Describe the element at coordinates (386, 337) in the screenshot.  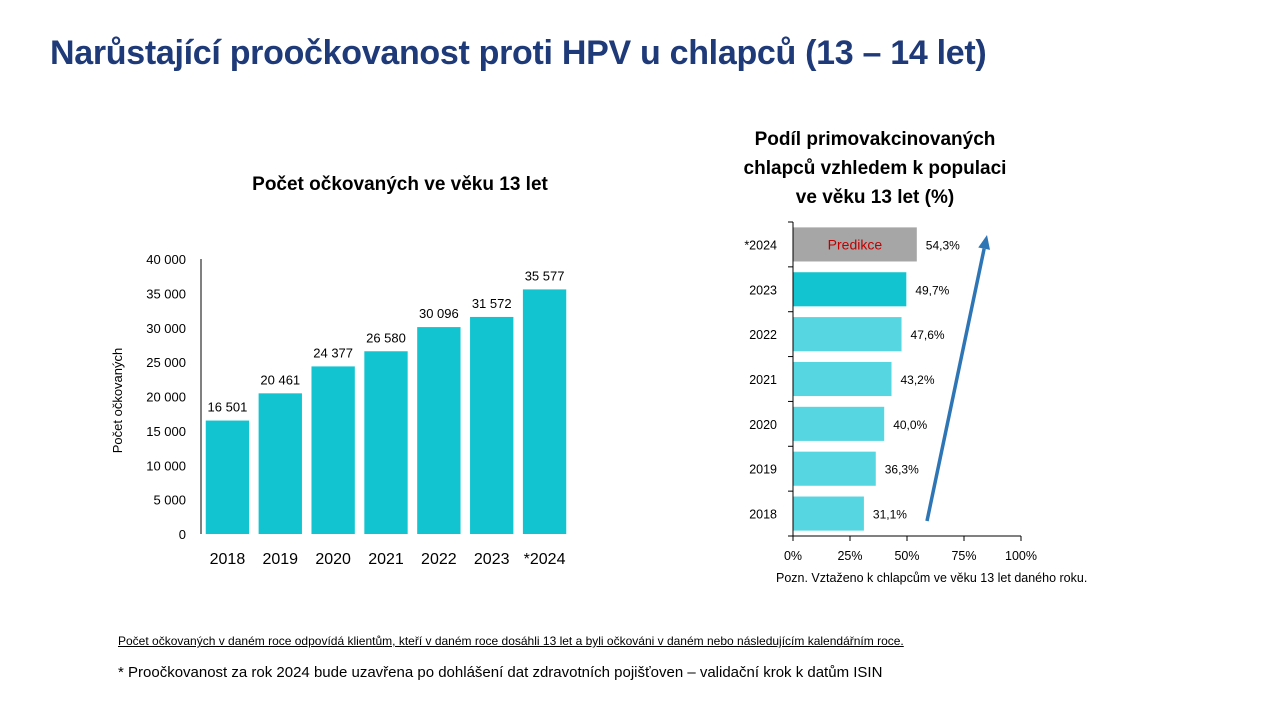
I see `count-data-label: 26 580` at that location.